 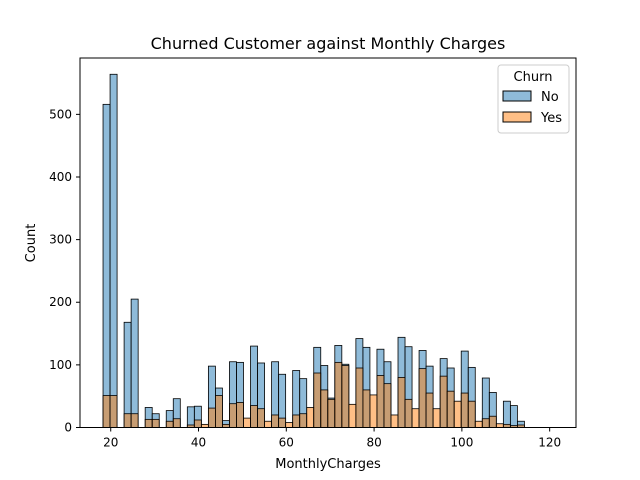 I want to click on x-tick-label: 40, so click(x=198, y=443).